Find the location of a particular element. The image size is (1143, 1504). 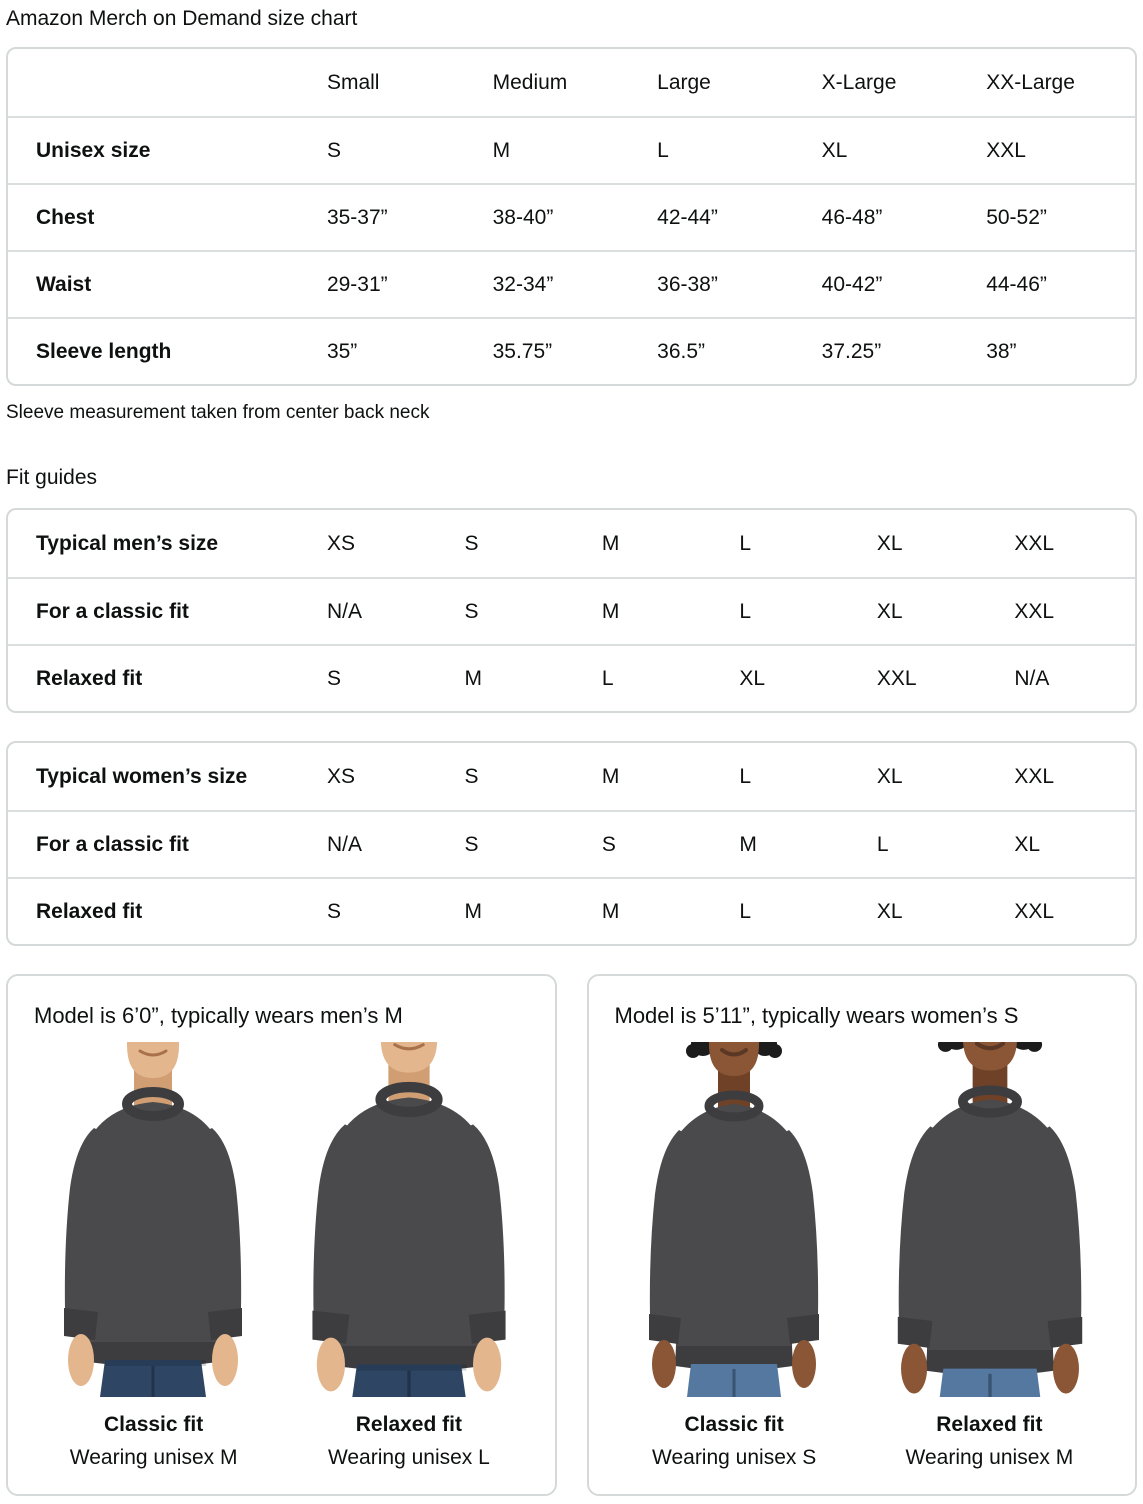

size-value: 42-44” is located at coordinates (739, 216).